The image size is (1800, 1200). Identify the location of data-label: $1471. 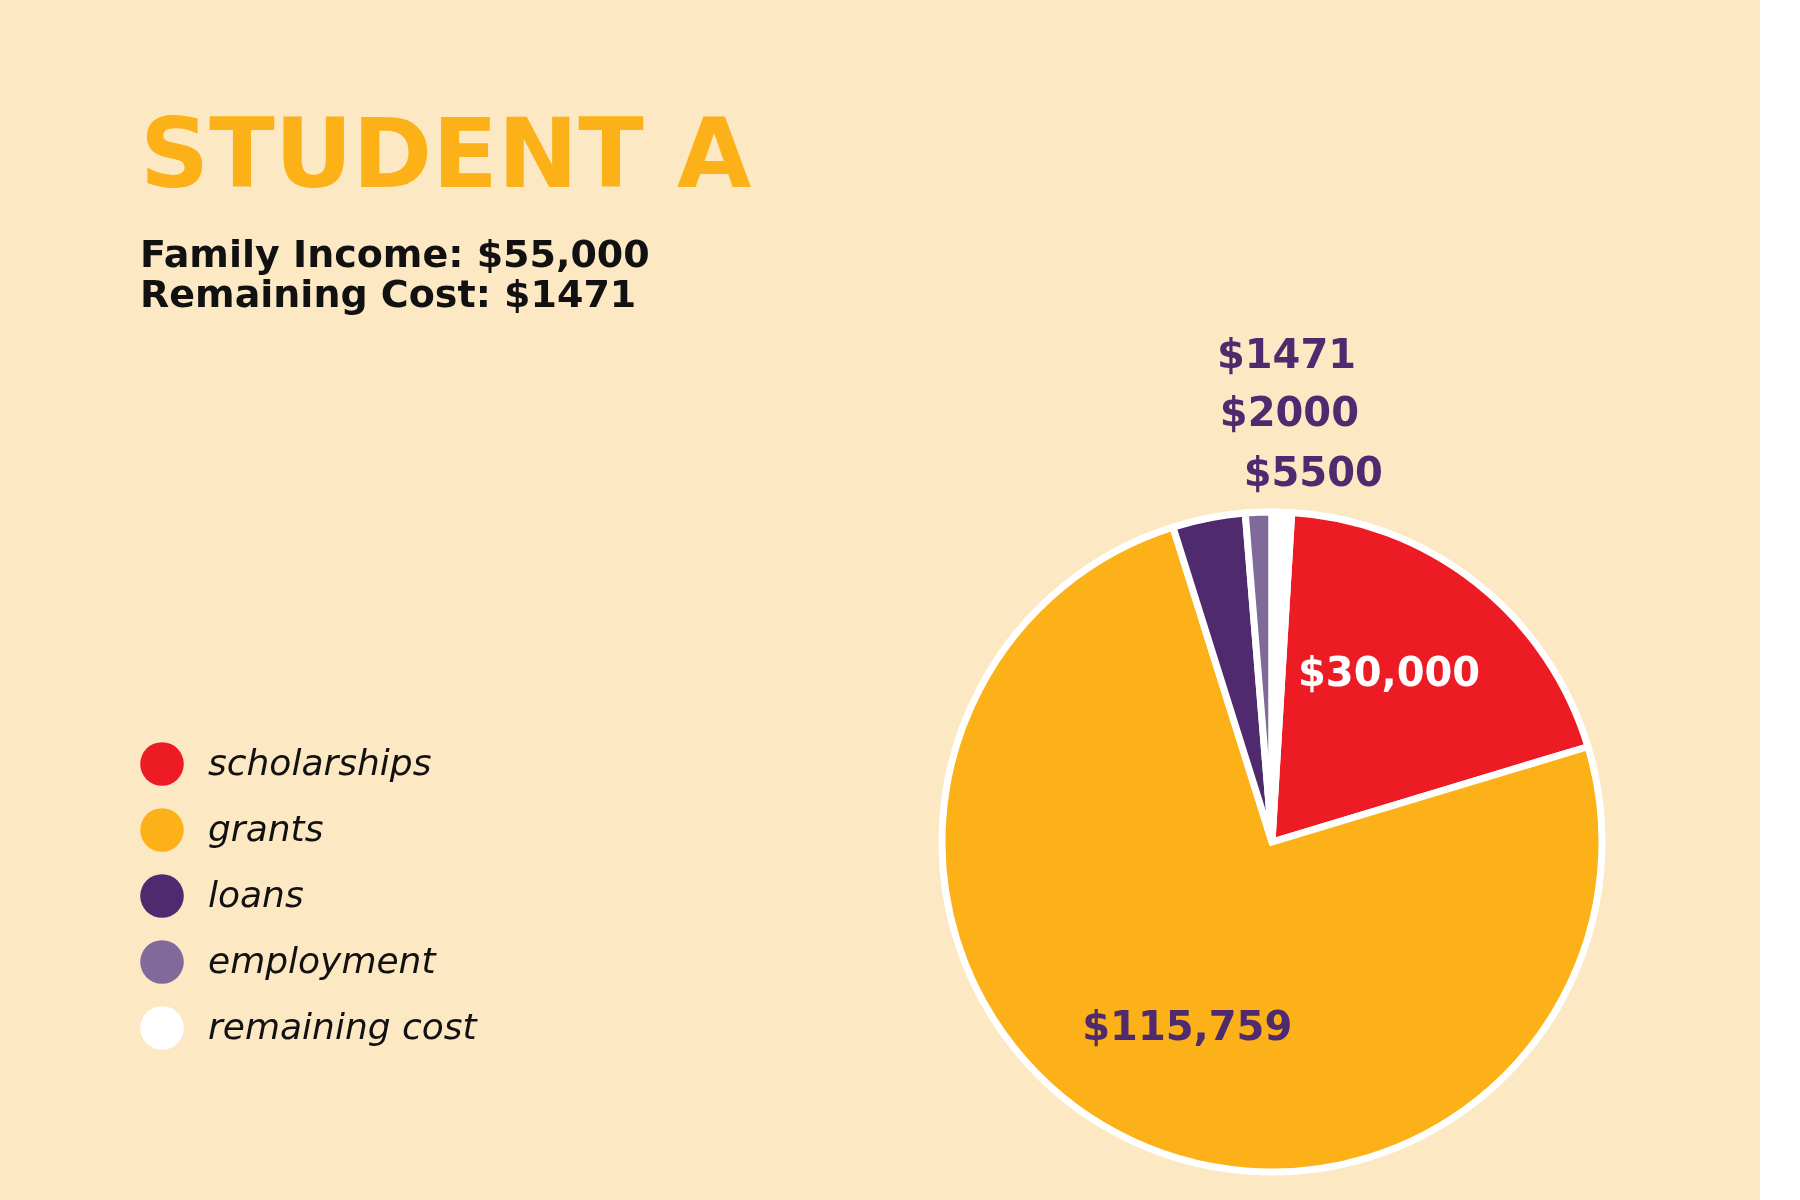
(1286, 354).